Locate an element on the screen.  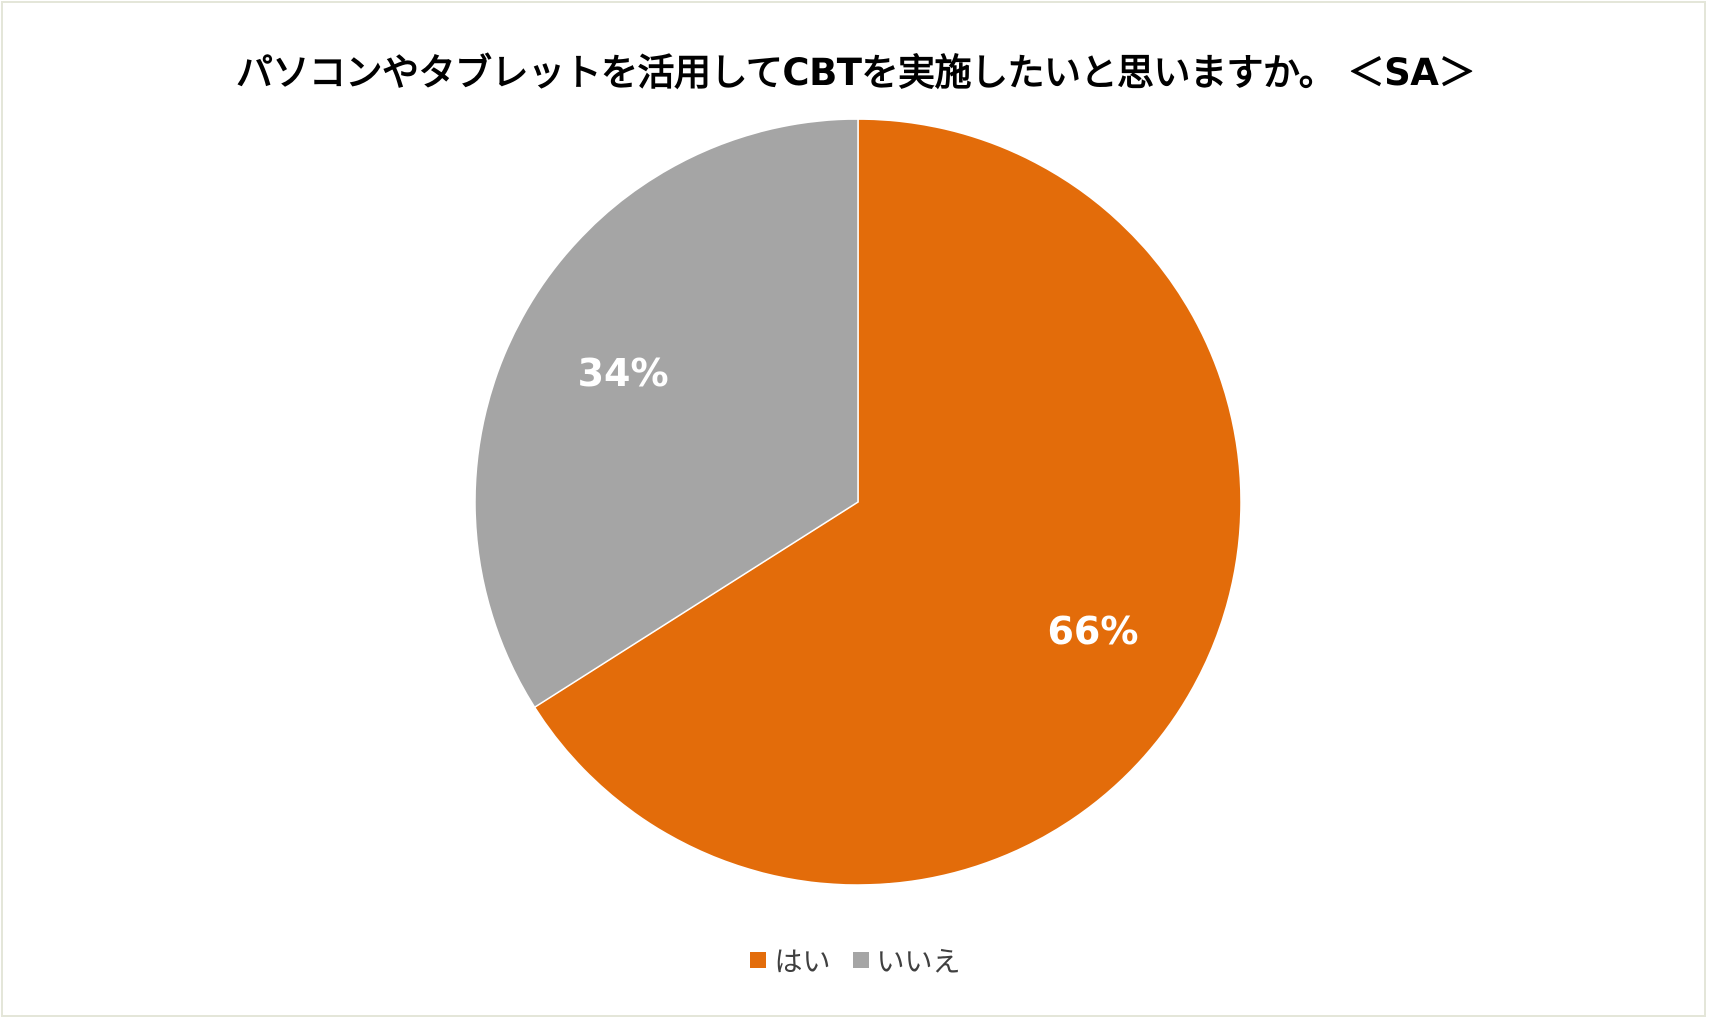
legend-label-yes: はい is located at coordinates (802, 961).